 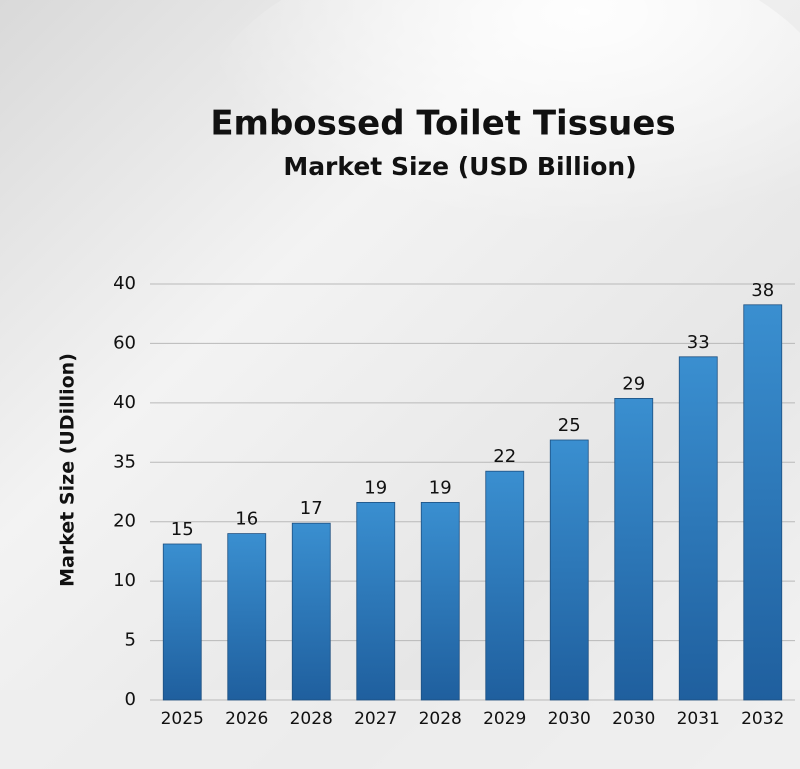 I want to click on chart-subtitle: Market Size (USD Billion), so click(x=459, y=166).